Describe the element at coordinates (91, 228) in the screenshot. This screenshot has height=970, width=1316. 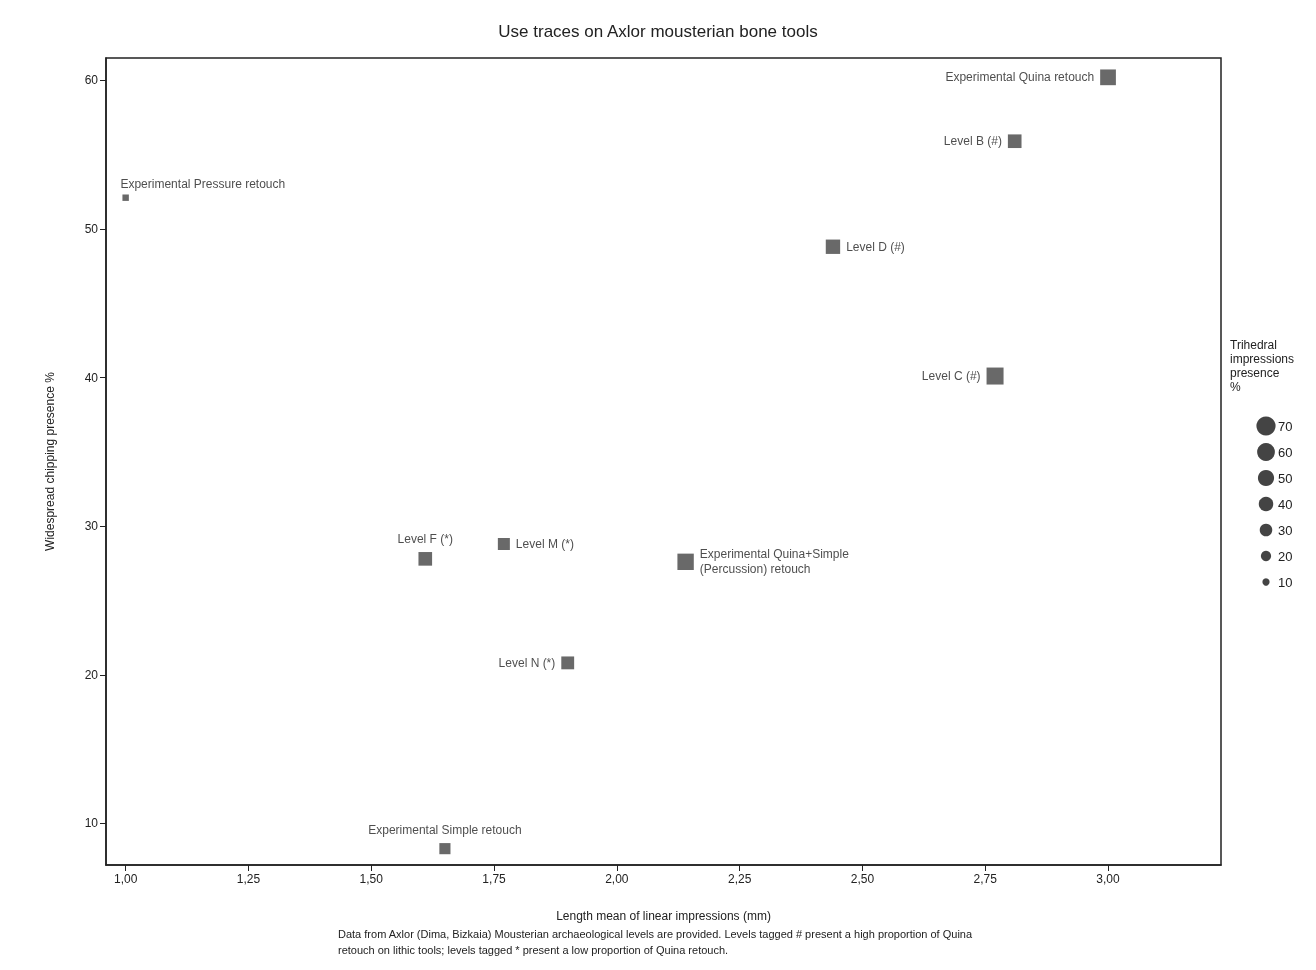
I see `y-tick-label: 50` at that location.